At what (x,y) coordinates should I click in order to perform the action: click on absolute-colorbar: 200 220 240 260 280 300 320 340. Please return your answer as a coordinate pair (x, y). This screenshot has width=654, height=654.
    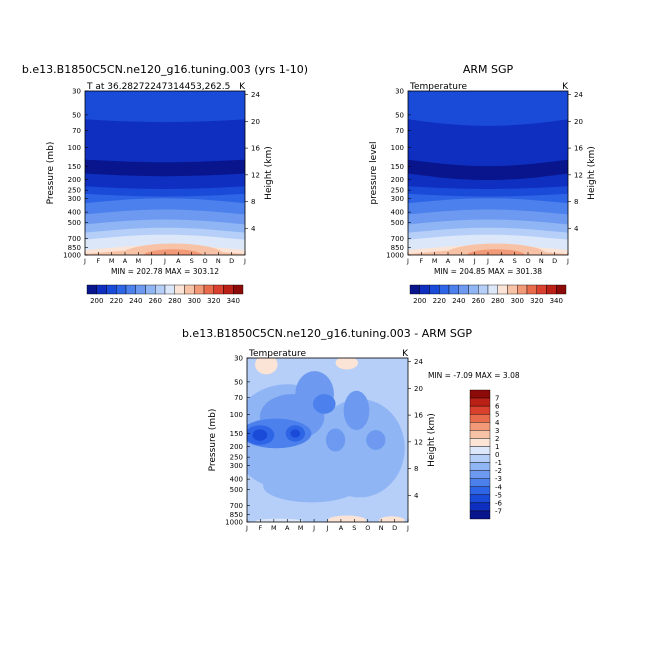
    Looking at the image, I should click on (165, 294).